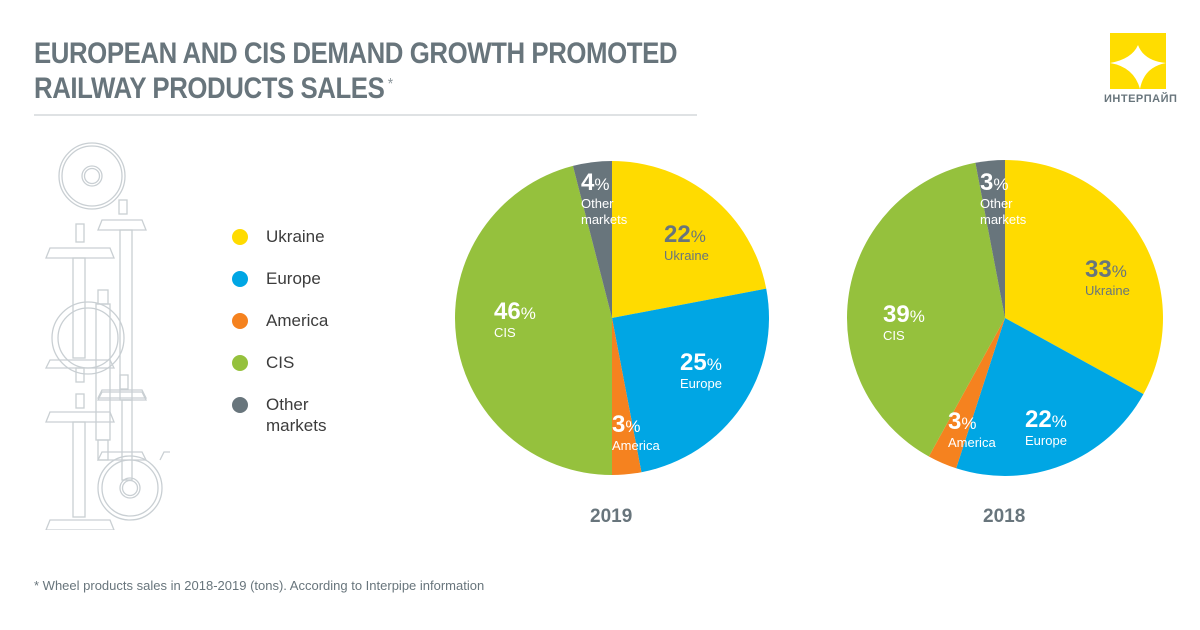 This screenshot has height=630, width=1200. What do you see at coordinates (1098, 269) in the screenshot?
I see `data-label-value: 33` at bounding box center [1098, 269].